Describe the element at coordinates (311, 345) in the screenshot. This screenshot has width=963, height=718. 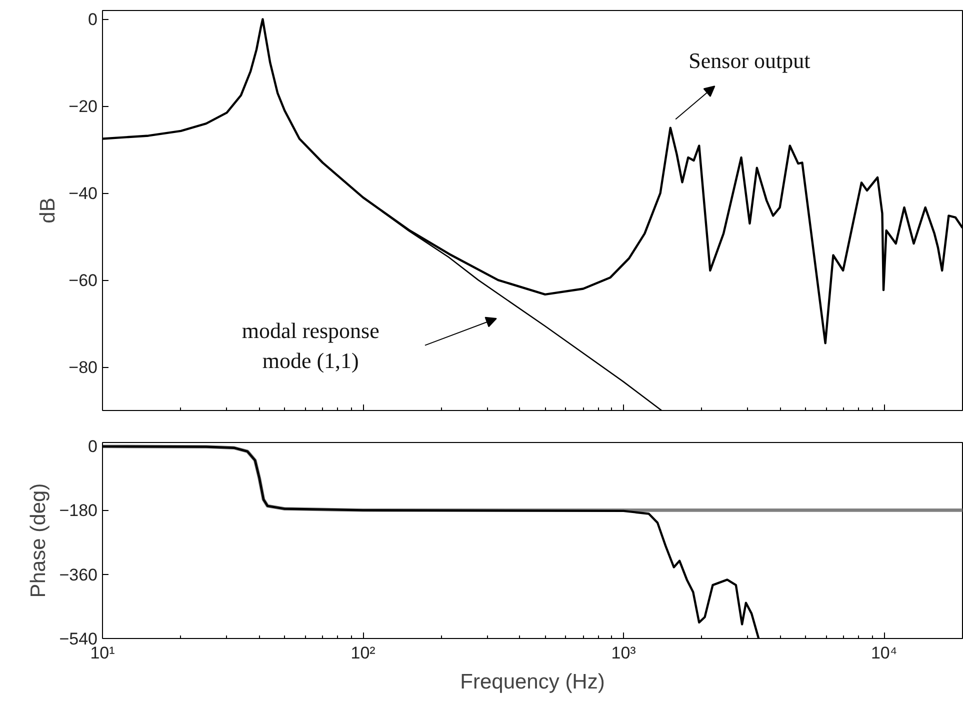
I see `annotation: modal response mode (1,1)` at that location.